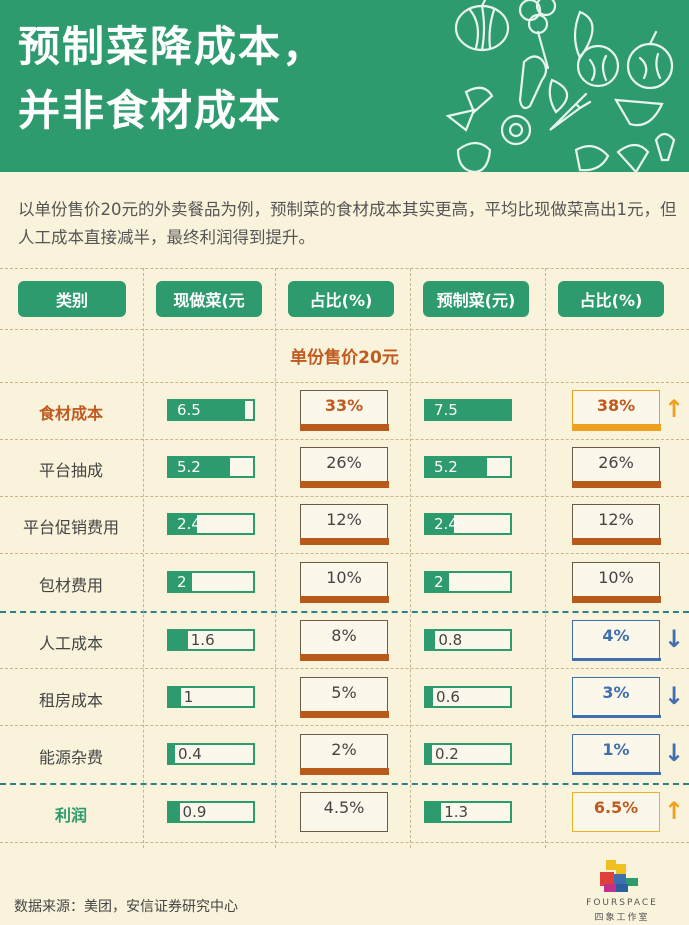  I want to click on prepared-value-bar: 1.3, so click(468, 812).